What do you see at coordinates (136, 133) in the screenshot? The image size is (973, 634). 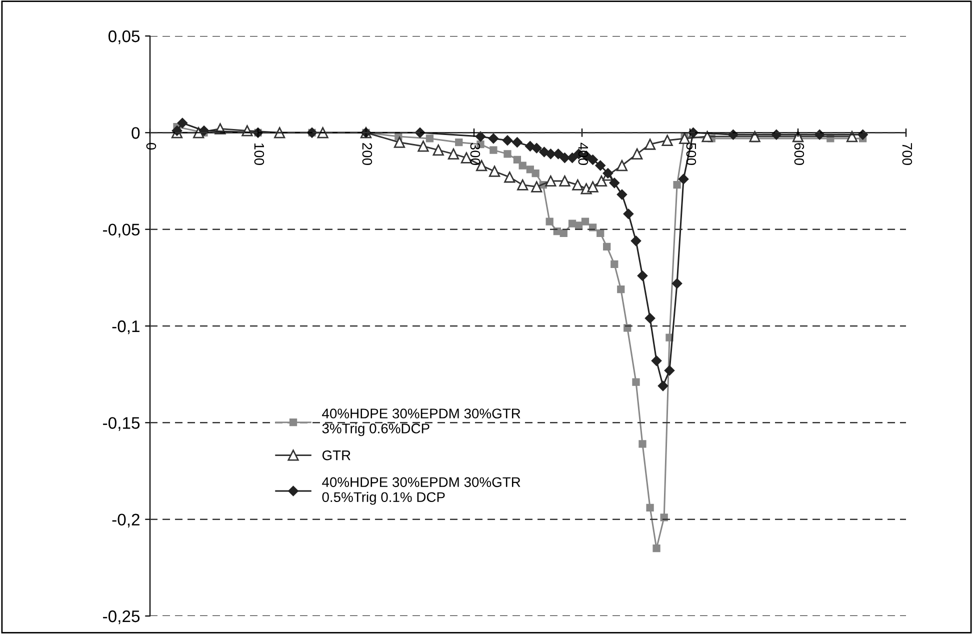 I see `y-tick-label: 0` at bounding box center [136, 133].